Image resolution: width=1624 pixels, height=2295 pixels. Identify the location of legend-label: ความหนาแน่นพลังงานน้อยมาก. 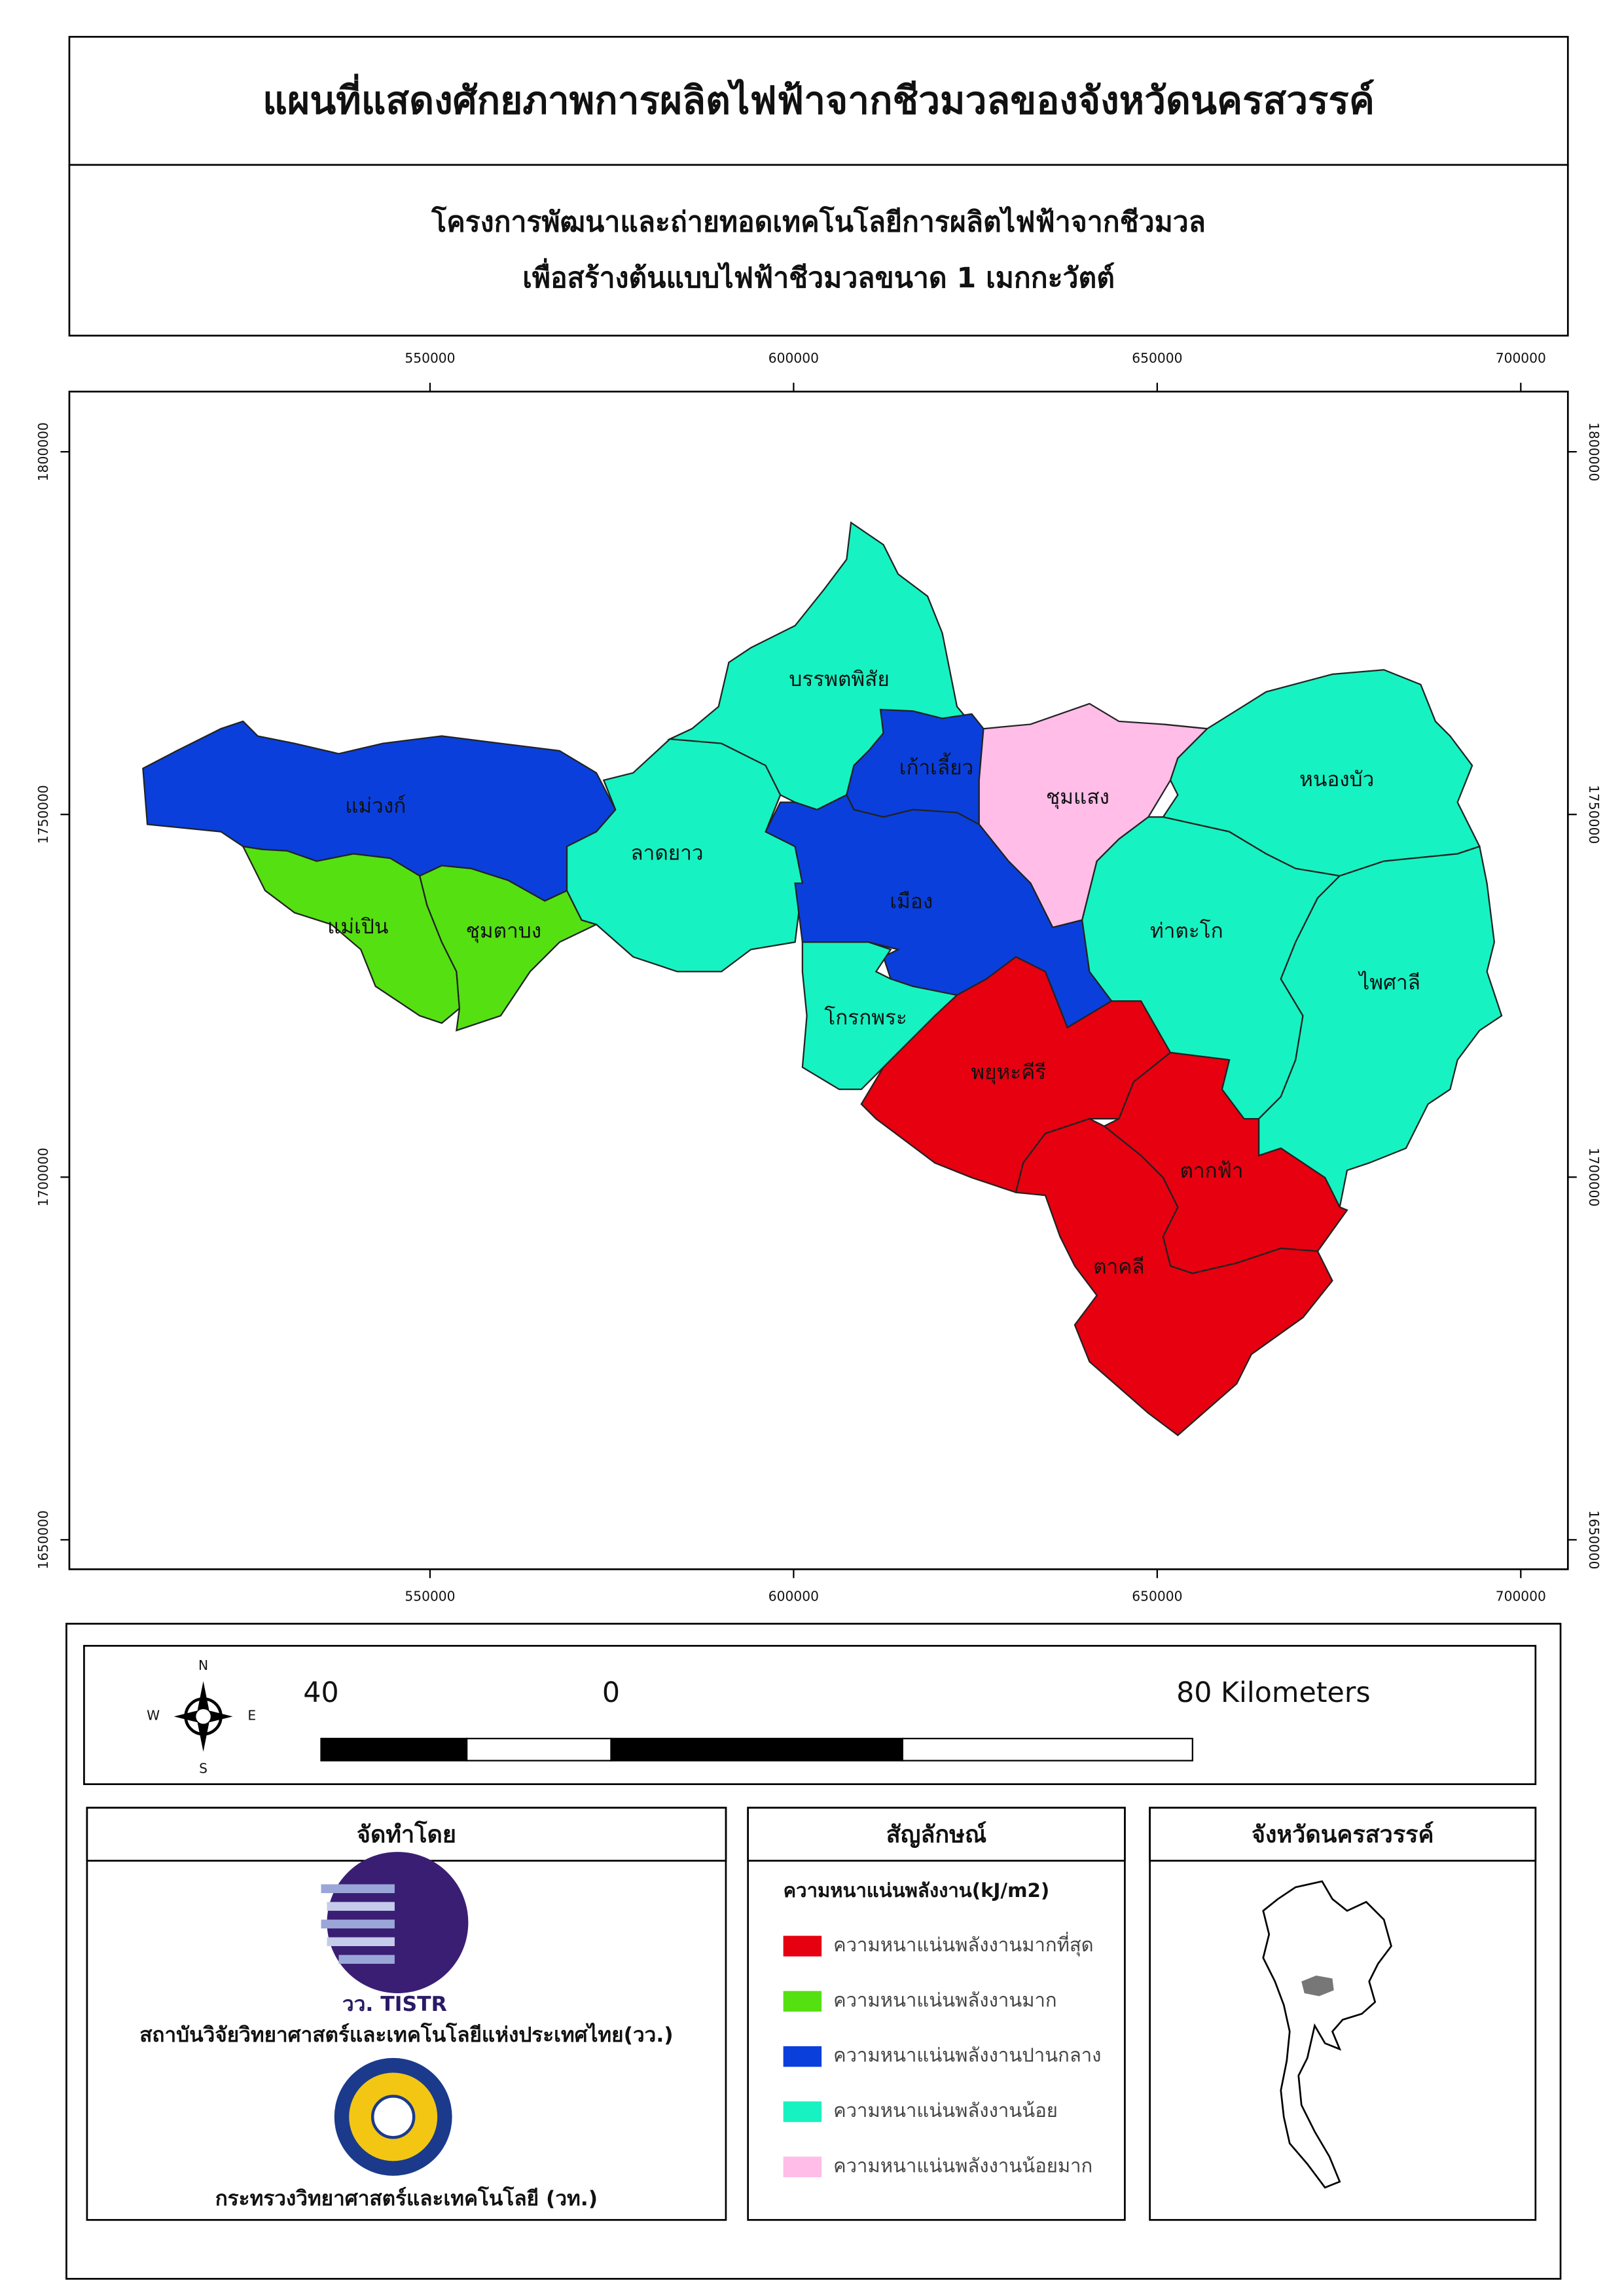
(962, 2165).